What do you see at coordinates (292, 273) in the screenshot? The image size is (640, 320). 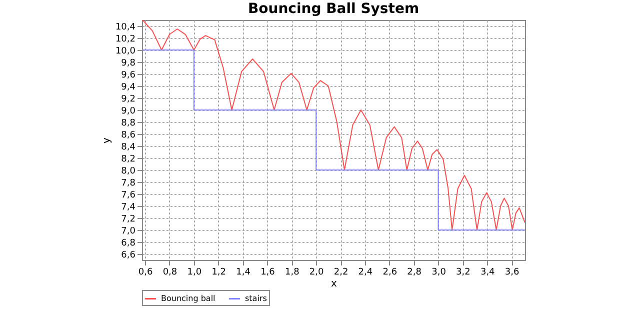 I see `x-tick-label: 1,8` at bounding box center [292, 273].